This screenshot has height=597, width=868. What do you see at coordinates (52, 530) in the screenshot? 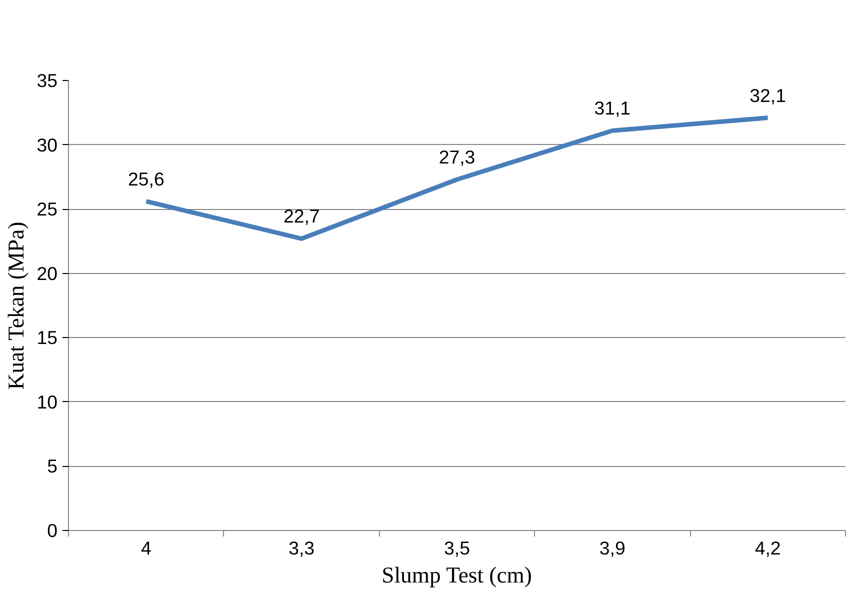
I see `y-tick-label: 0` at bounding box center [52, 530].